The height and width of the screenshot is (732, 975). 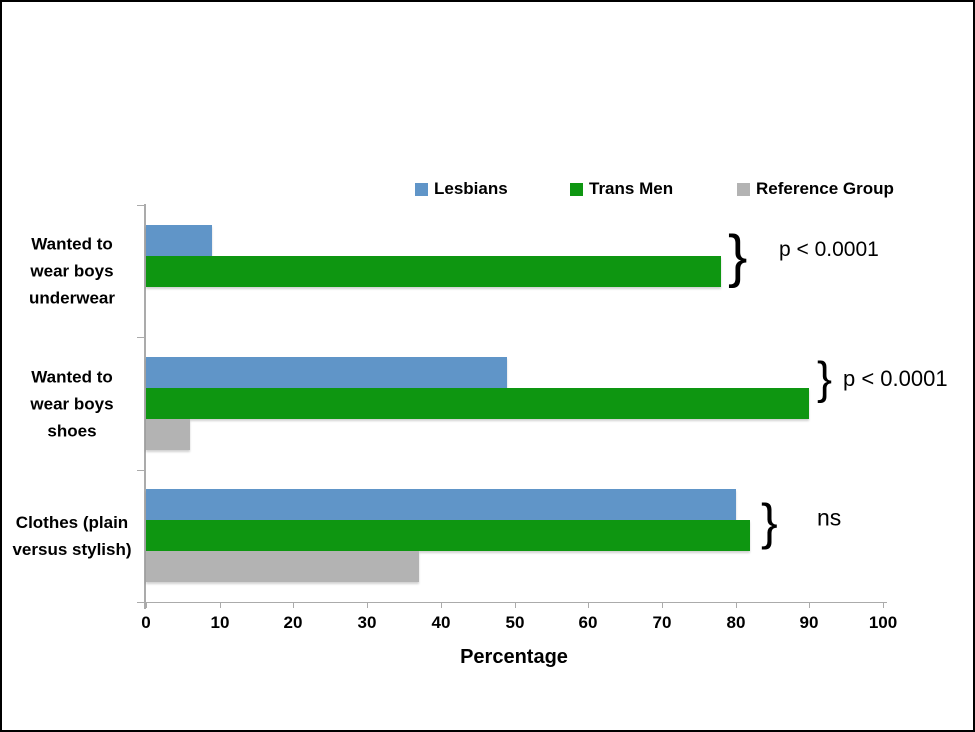 I want to click on x-tick-label: 10, so click(x=220, y=622).